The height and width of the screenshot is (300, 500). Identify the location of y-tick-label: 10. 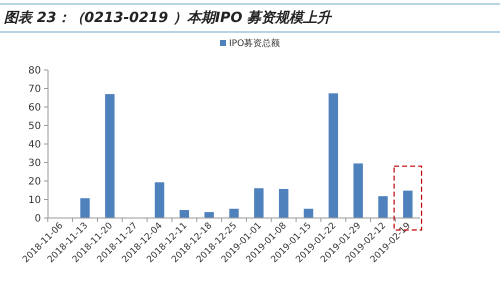
(34, 200).